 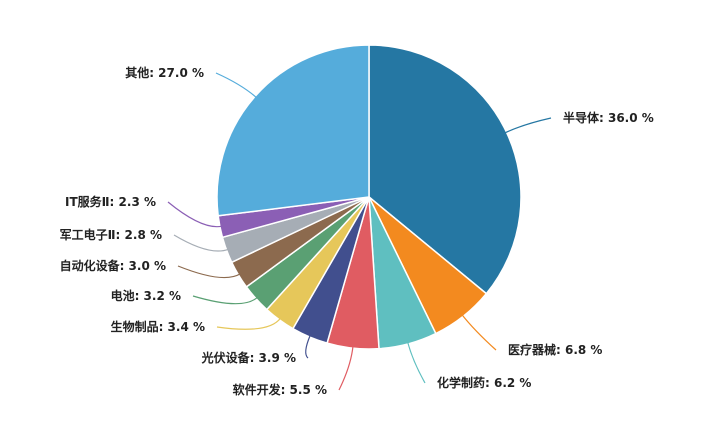 What do you see at coordinates (484, 382) in the screenshot?
I see `slice-label: 化学制药: 6.2 %` at bounding box center [484, 382].